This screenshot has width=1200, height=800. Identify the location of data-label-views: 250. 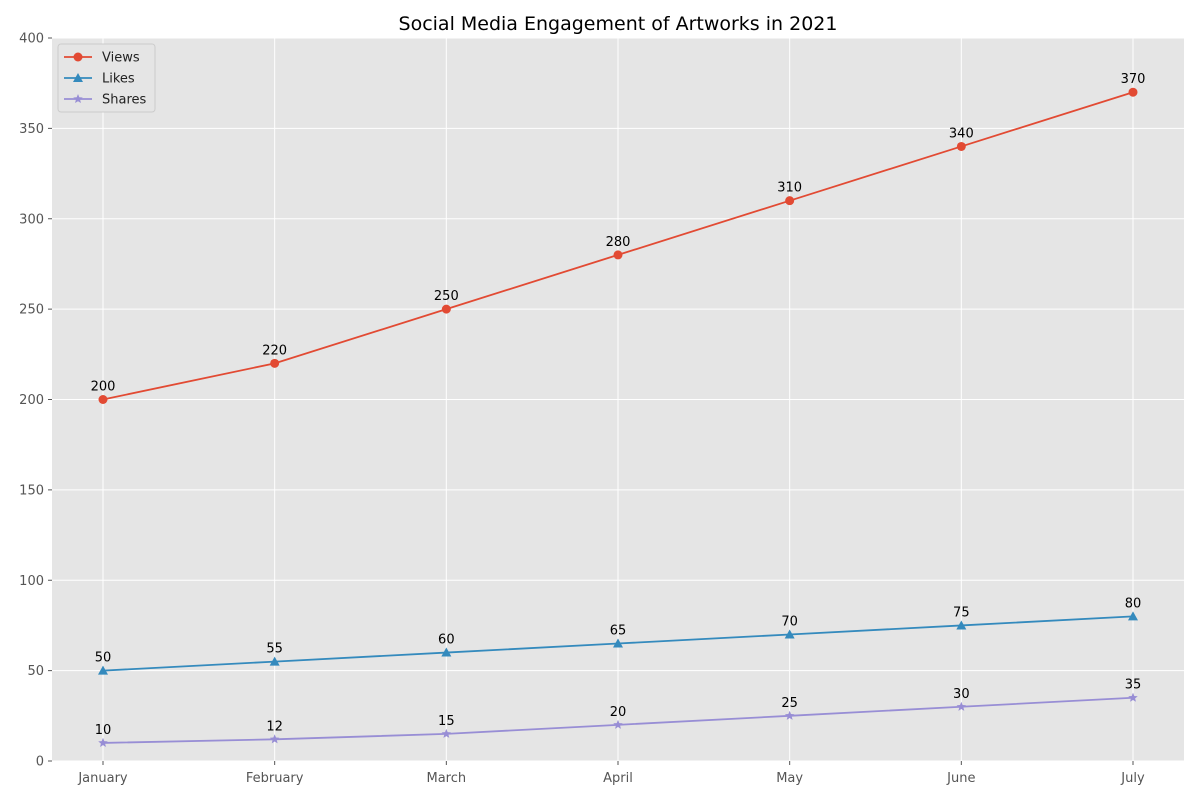
(446, 296).